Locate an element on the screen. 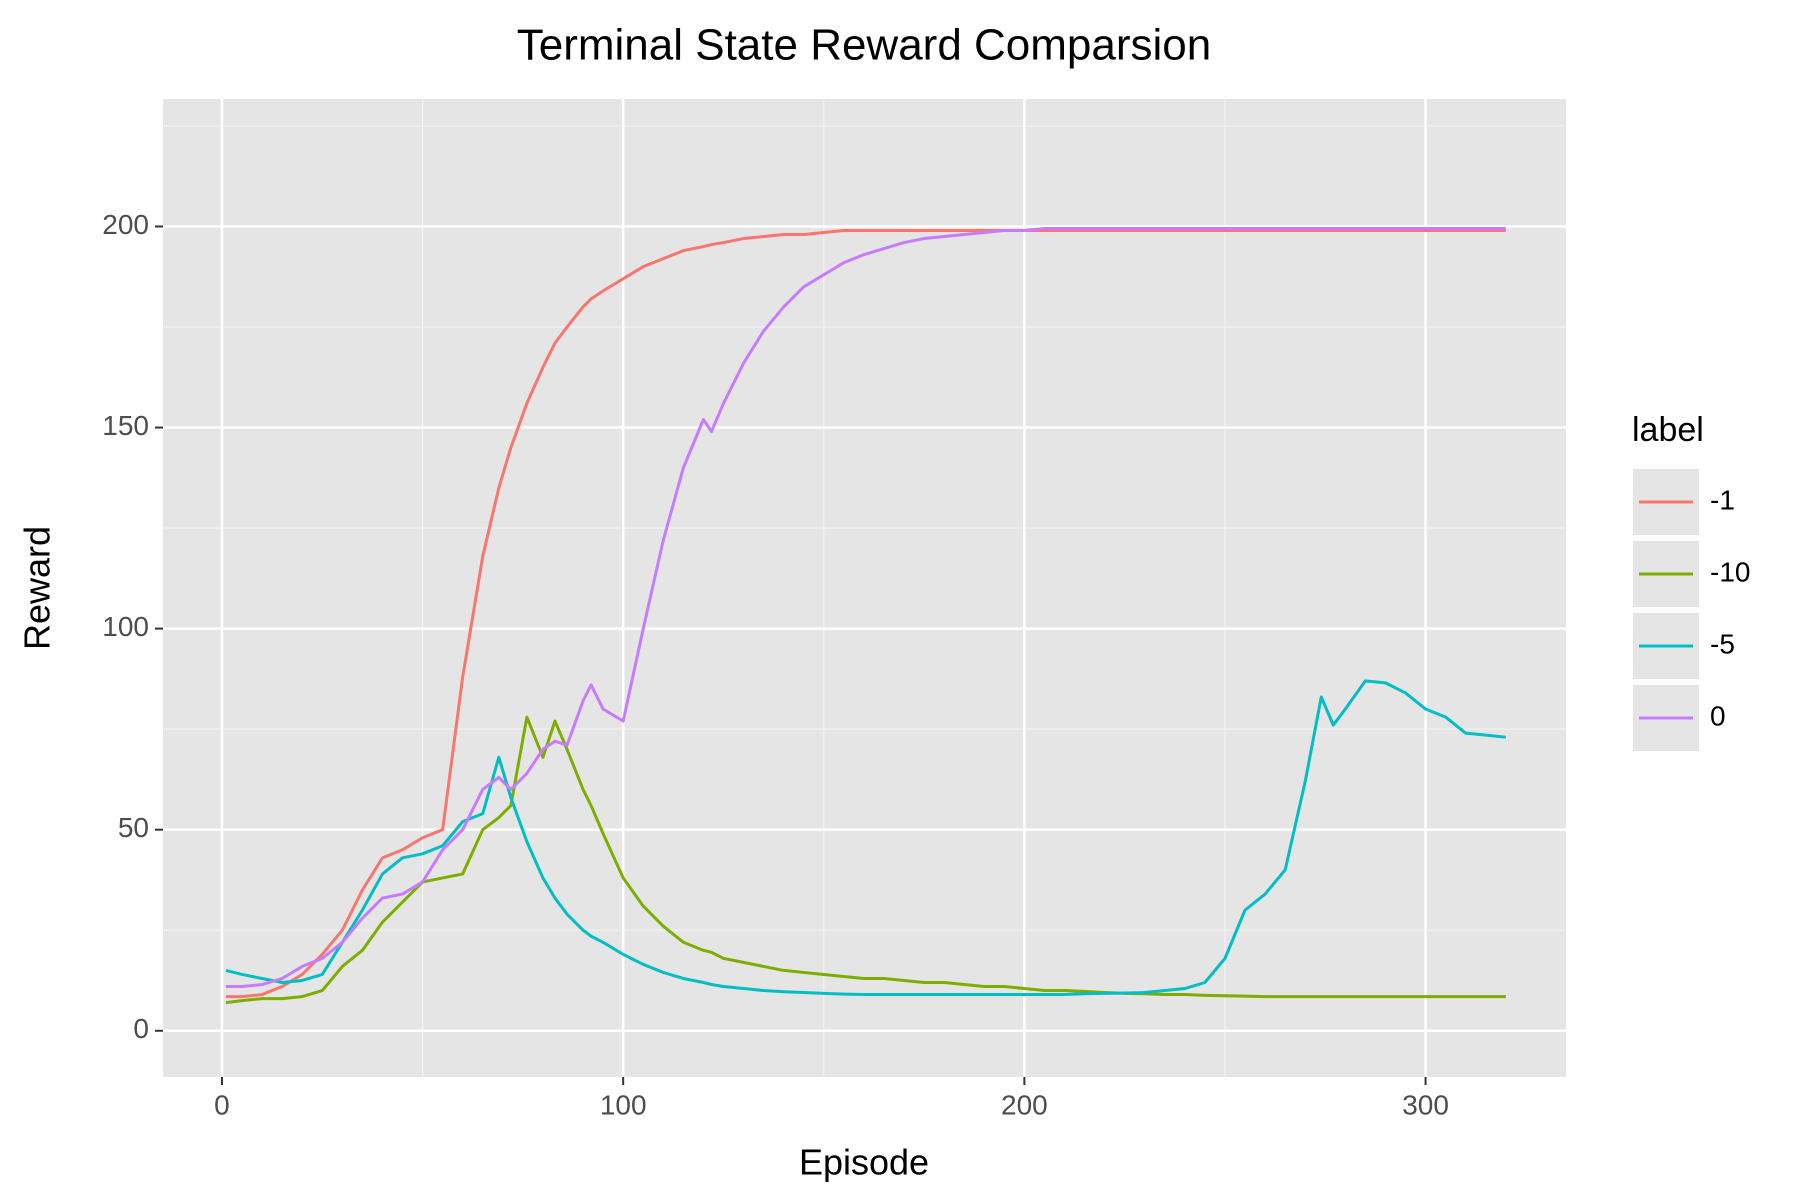  legend-label: -1 is located at coordinates (1722, 499).